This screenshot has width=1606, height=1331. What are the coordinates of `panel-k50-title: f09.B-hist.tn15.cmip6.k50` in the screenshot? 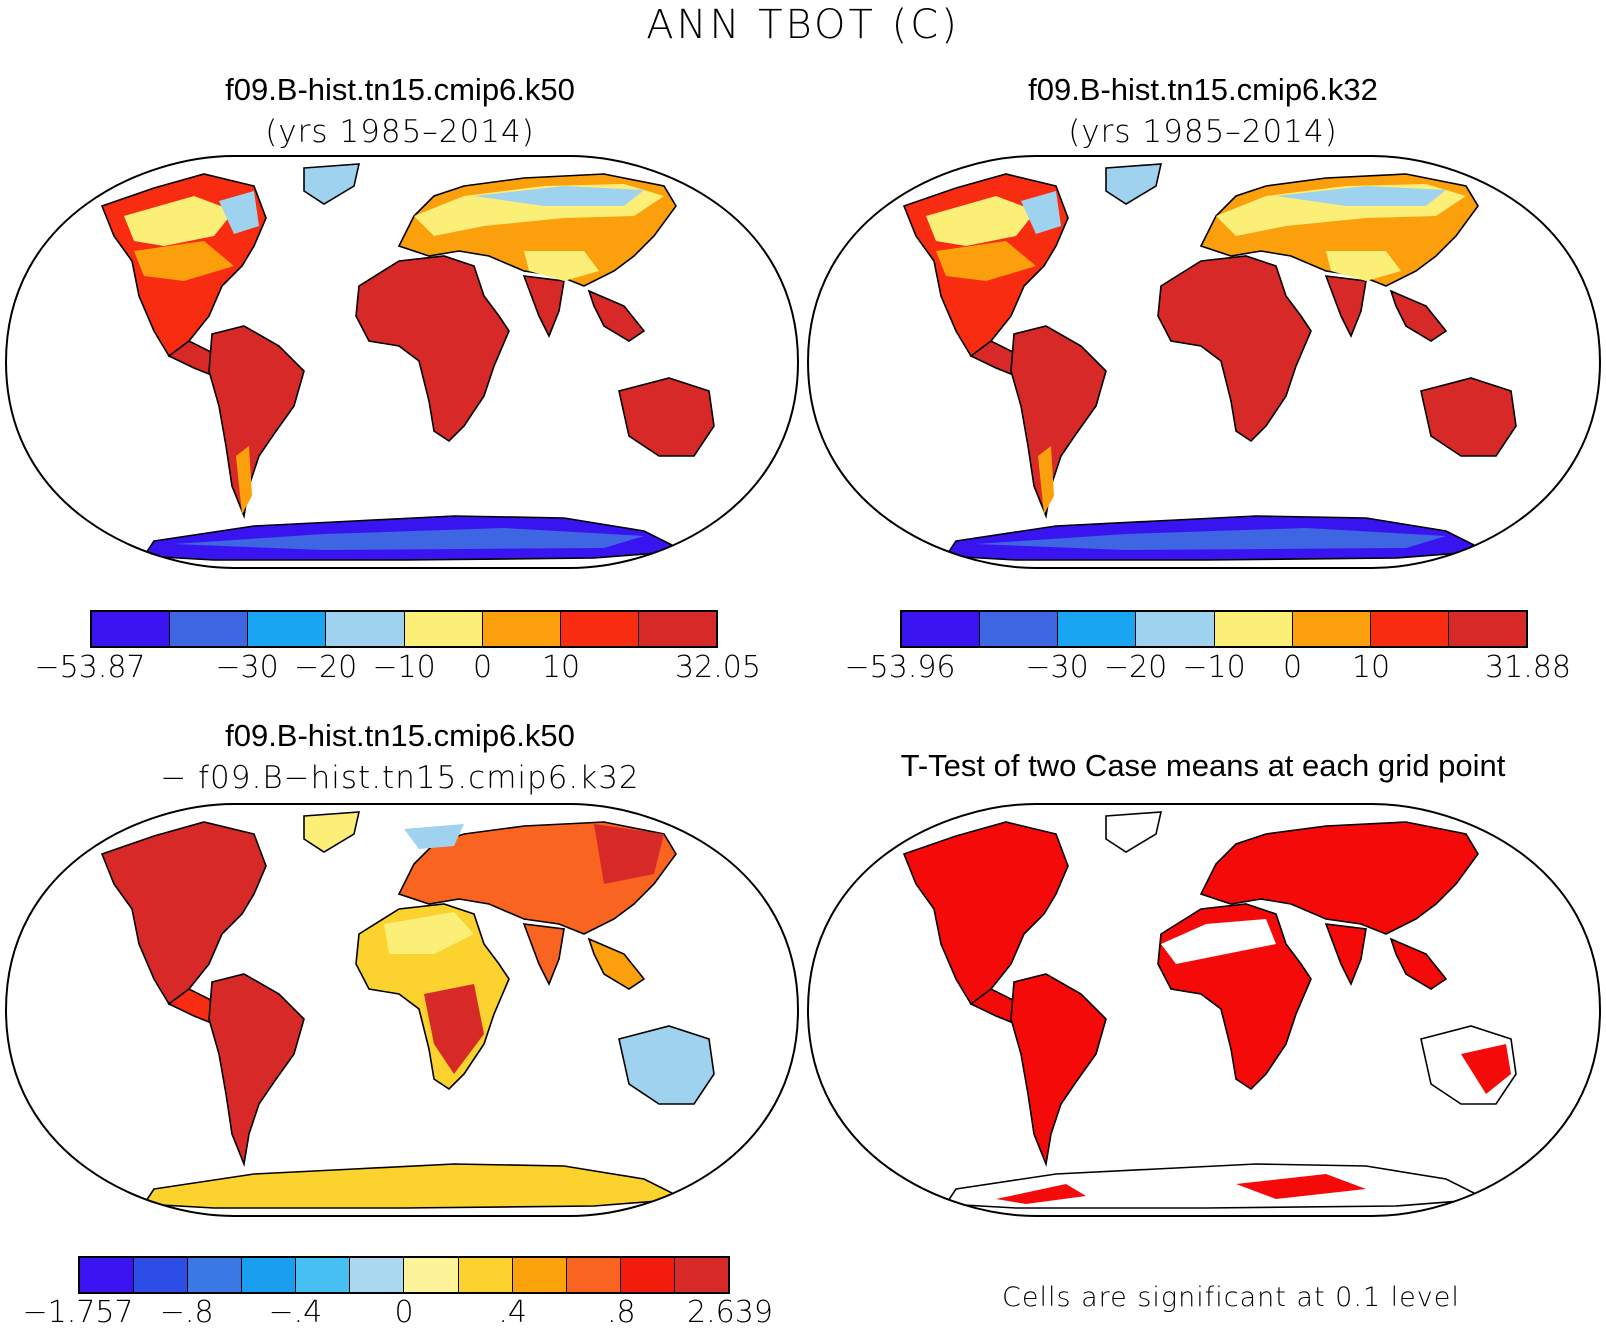 It's located at (400, 89).